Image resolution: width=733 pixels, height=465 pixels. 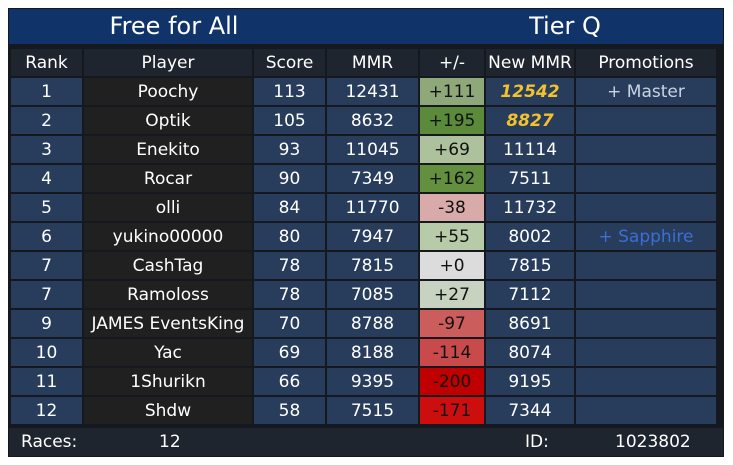 What do you see at coordinates (46, 236) in the screenshot?
I see `rank-cell: 6` at bounding box center [46, 236].